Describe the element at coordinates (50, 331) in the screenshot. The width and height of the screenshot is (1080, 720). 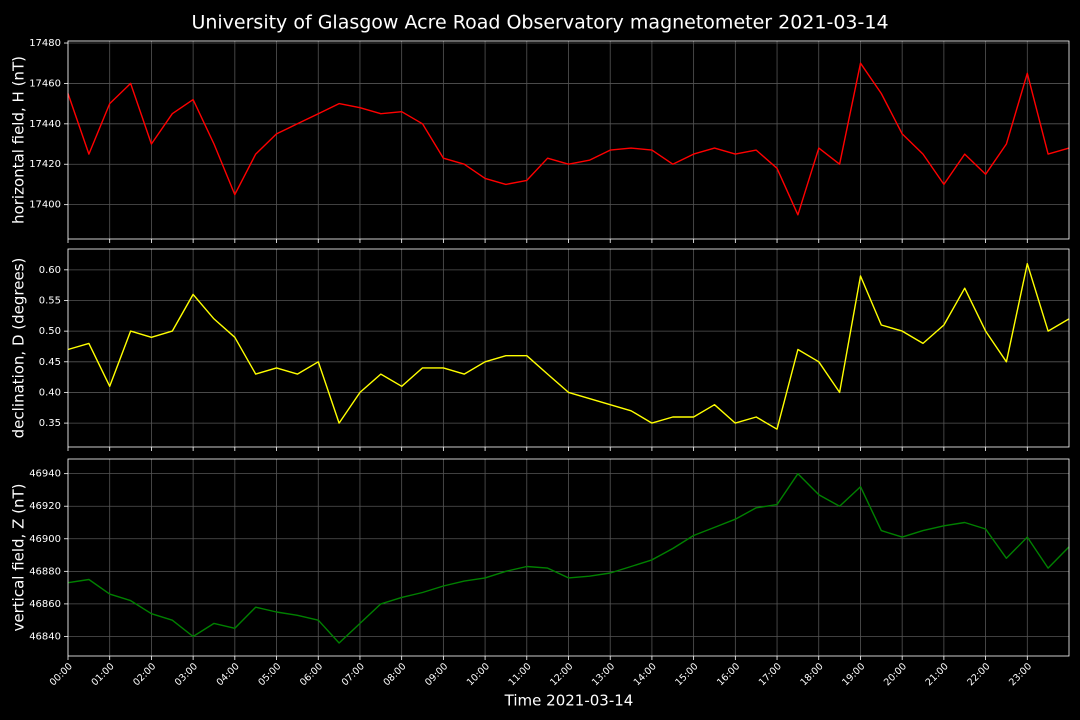
I see `y-tick-label: 0.50` at that location.